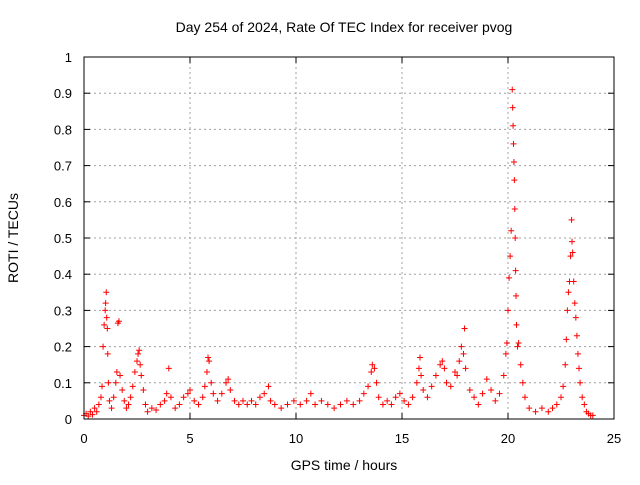 This screenshot has width=640, height=485. What do you see at coordinates (63, 238) in the screenshot?
I see `y-tick-labels: 0 0.1 0.2 0.3 0.4 0.5 0.6 0.7 0.8 0.9 1` at bounding box center [63, 238].